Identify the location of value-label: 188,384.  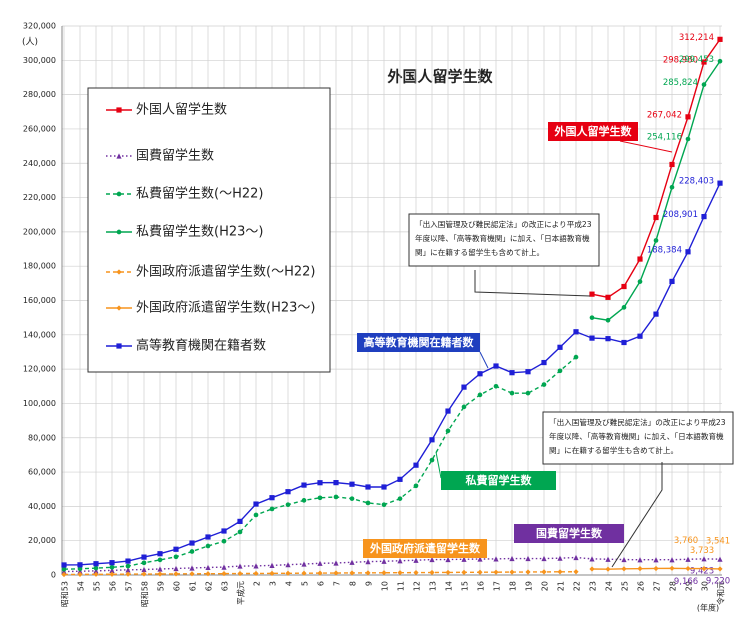
(664, 250).